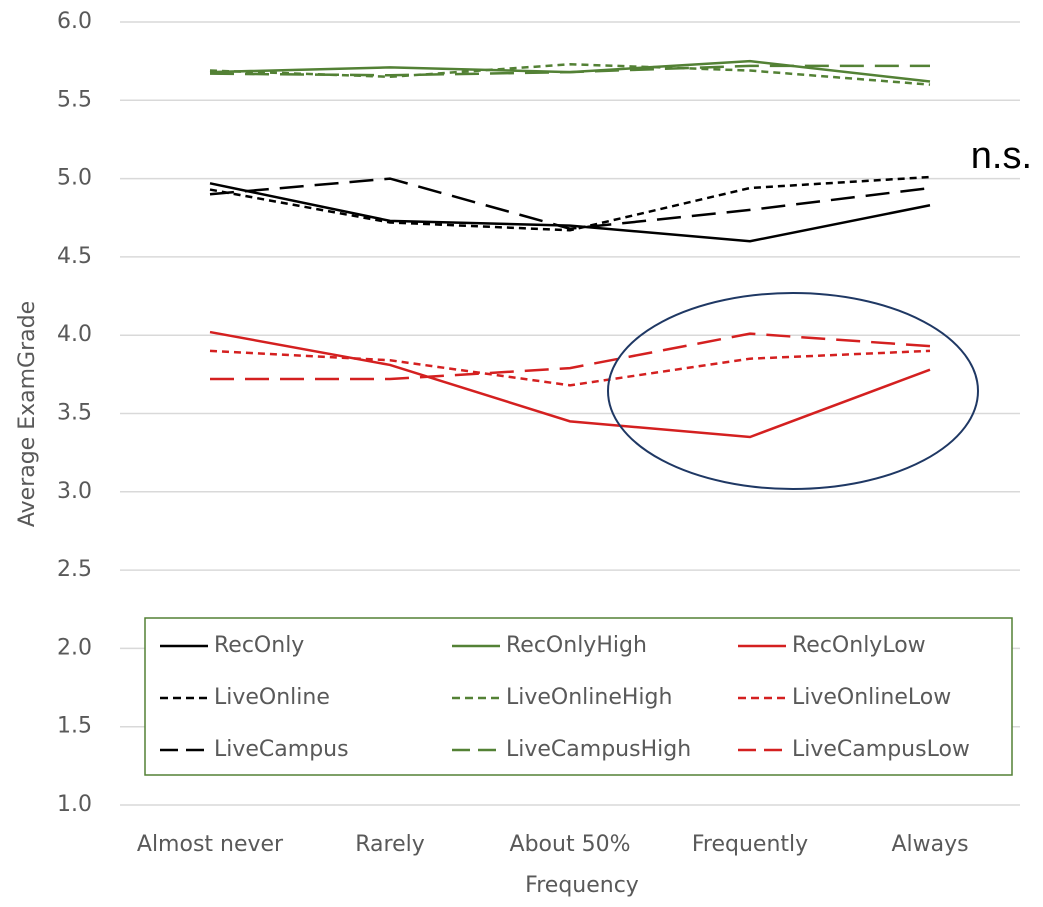  What do you see at coordinates (570, 844) in the screenshot?
I see `x-tick-label: About 50%` at bounding box center [570, 844].